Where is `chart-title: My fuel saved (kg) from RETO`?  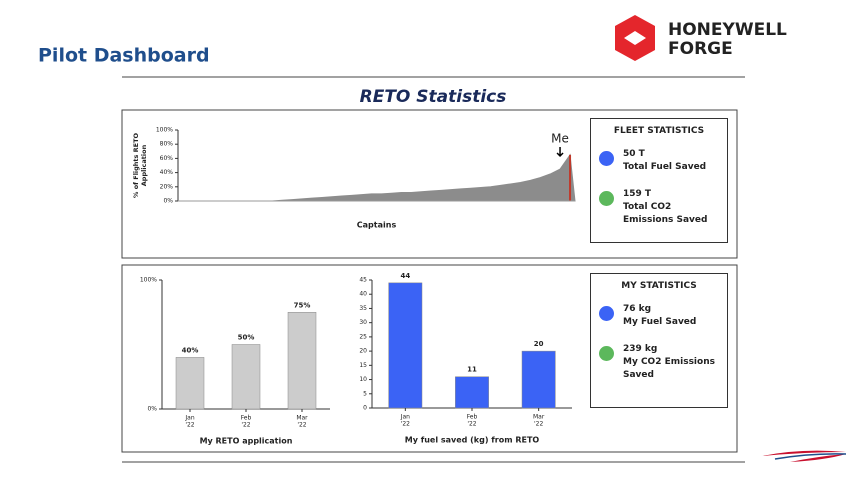
chart-title: My fuel saved (kg) from RETO is located at coordinates (472, 440).